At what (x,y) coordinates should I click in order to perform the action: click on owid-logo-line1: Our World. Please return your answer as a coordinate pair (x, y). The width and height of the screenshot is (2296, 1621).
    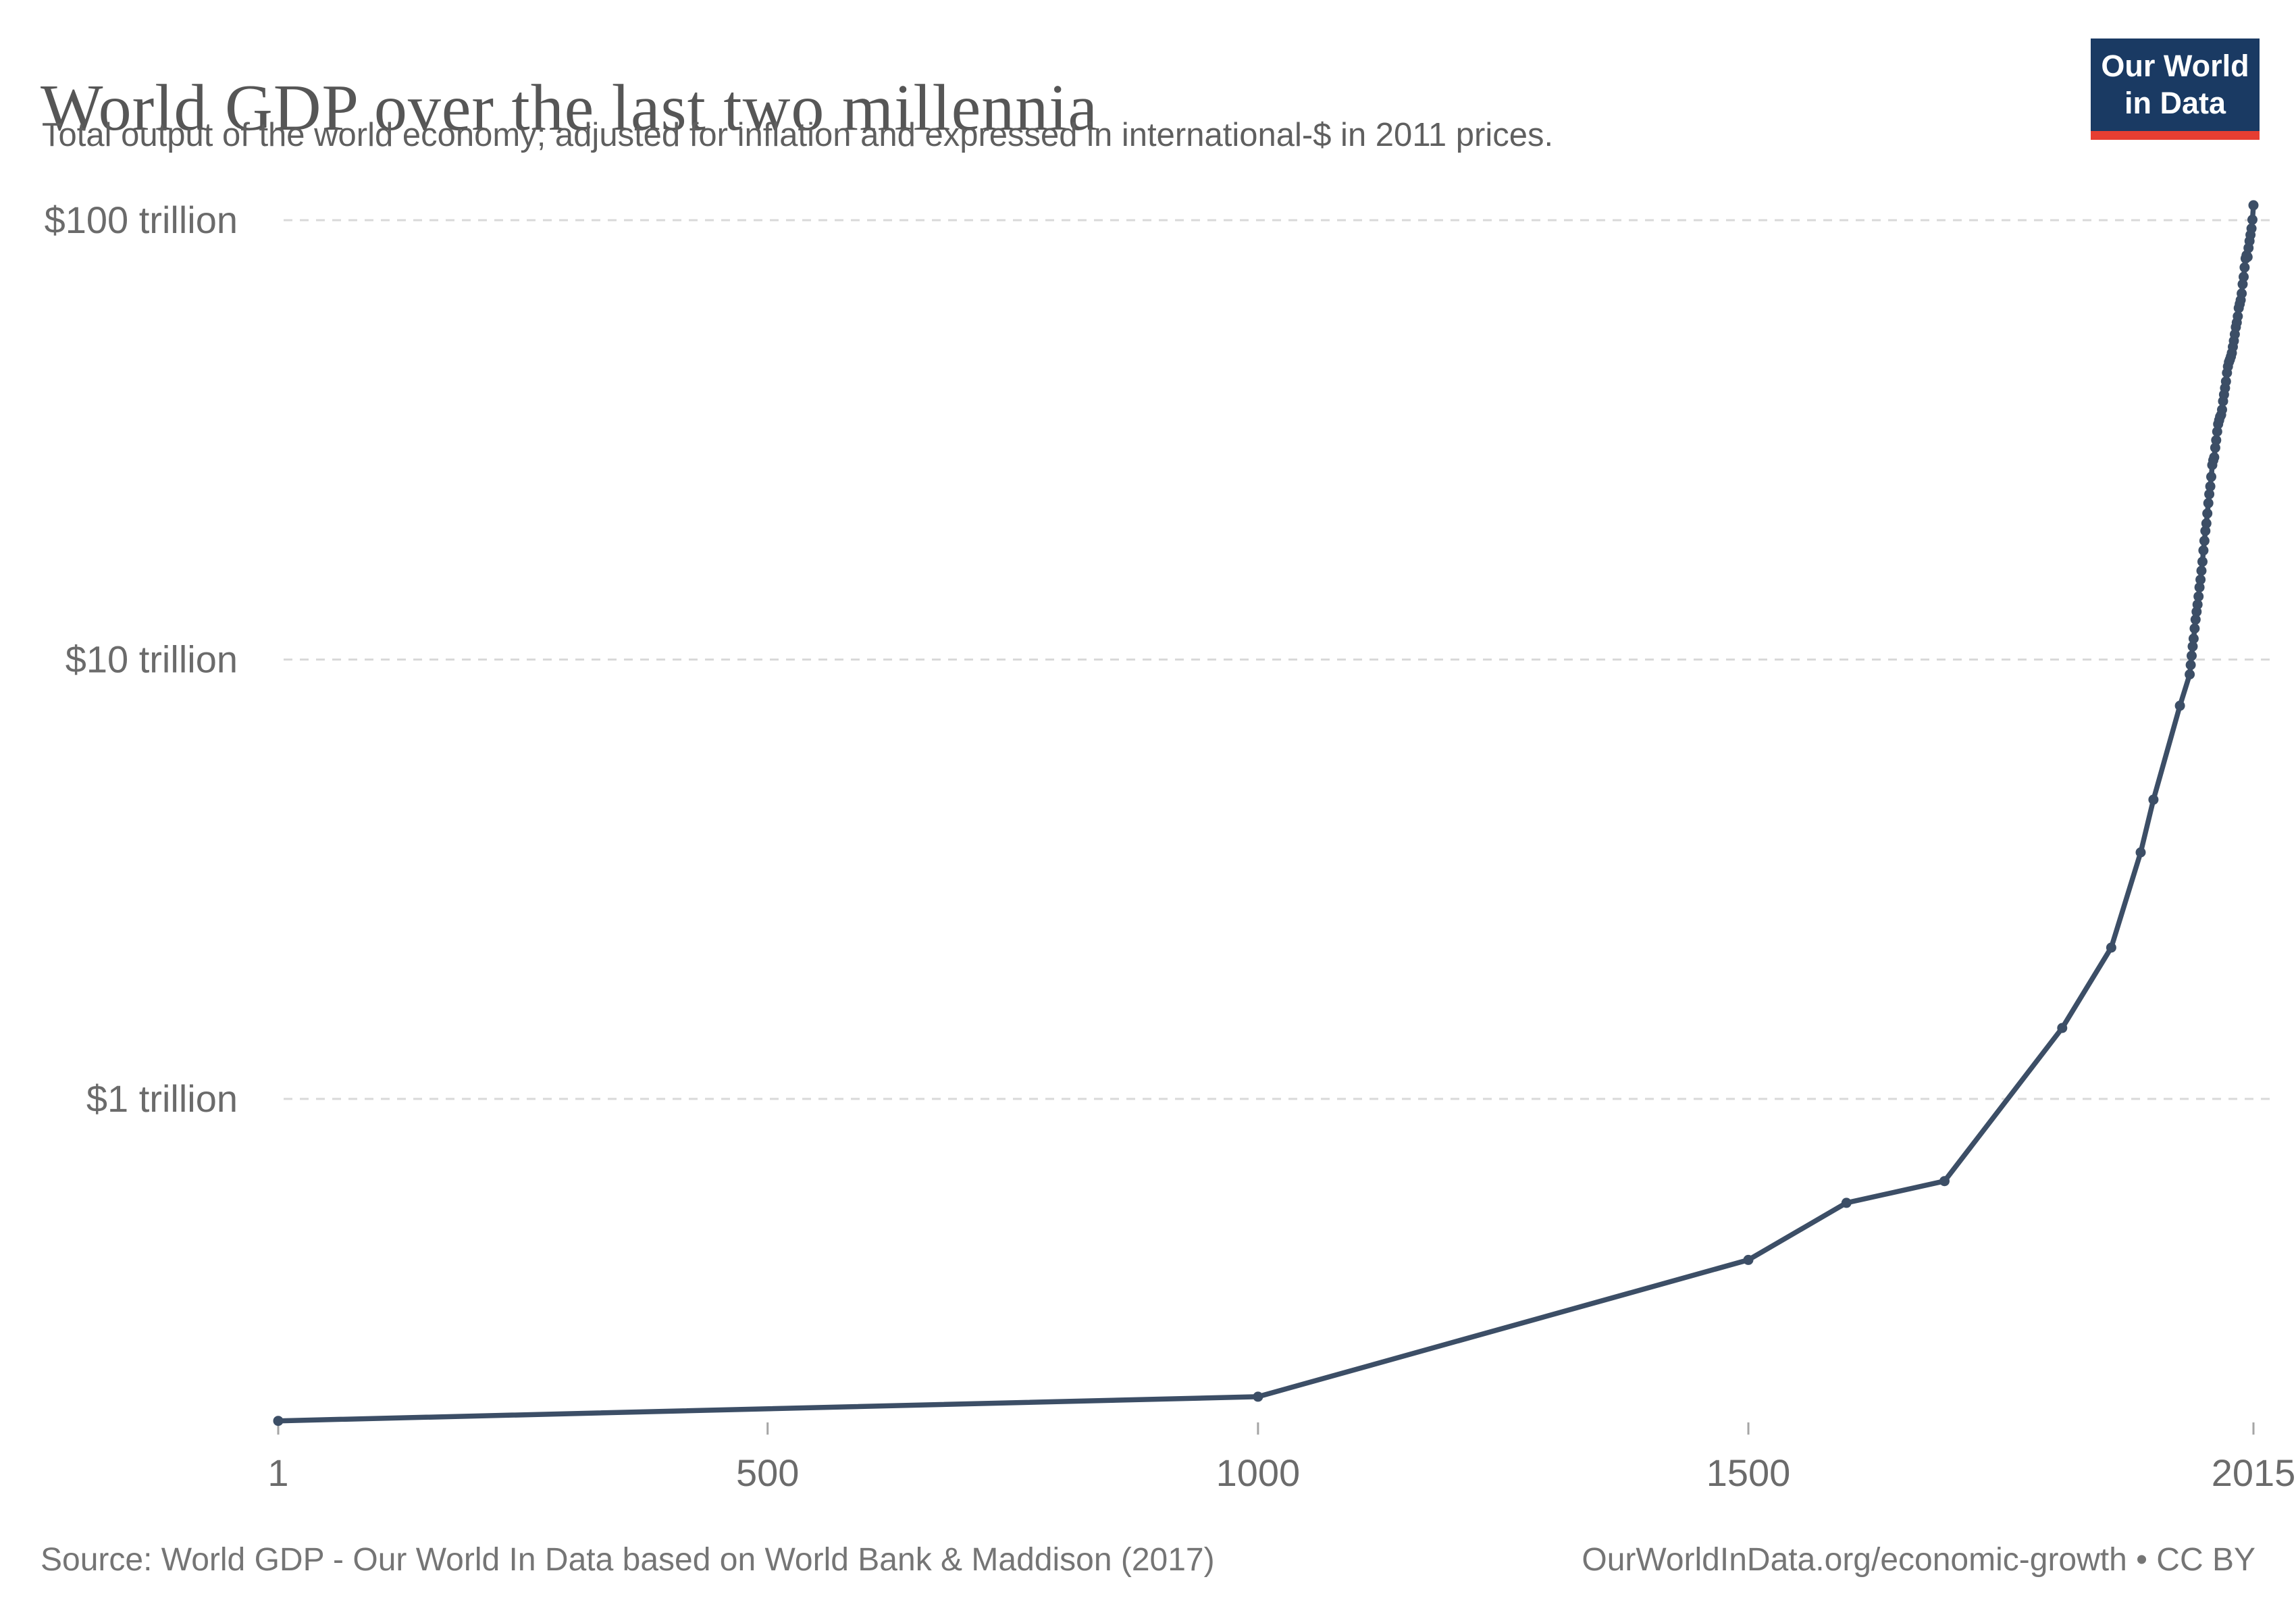
    Looking at the image, I should click on (2175, 65).